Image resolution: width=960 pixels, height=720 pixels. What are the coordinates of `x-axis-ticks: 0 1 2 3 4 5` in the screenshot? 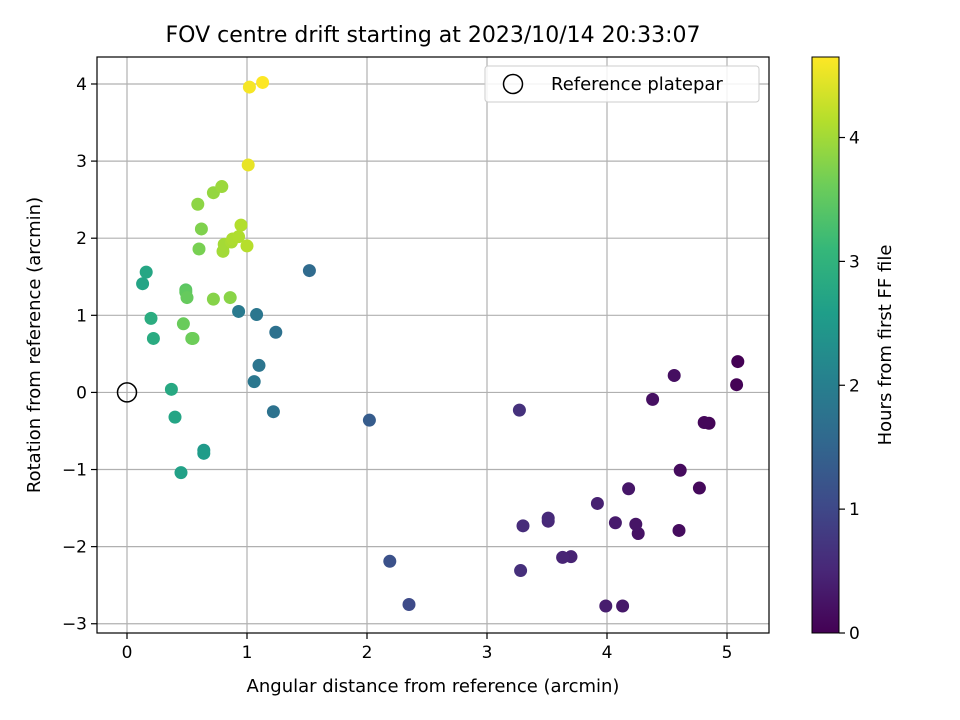 It's located at (427, 648).